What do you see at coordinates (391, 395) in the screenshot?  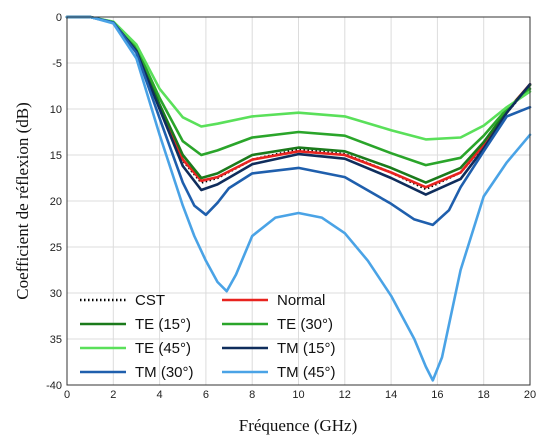 I see `x-tick-label: 14` at bounding box center [391, 395].